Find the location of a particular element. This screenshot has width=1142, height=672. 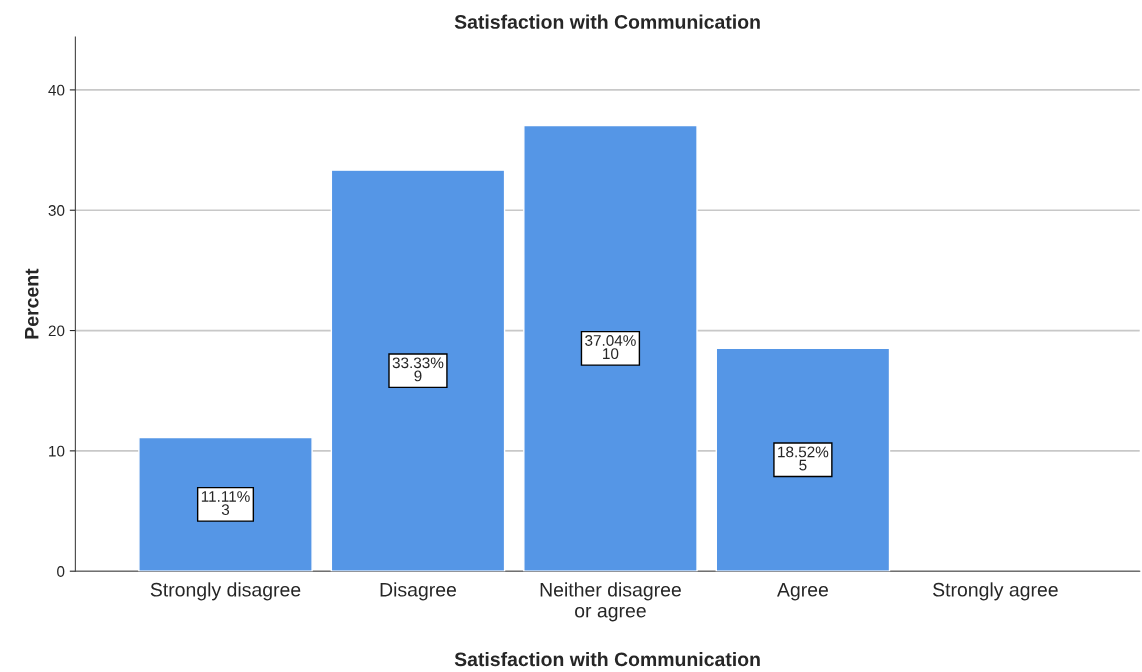

y-tick-label: 10 is located at coordinates (57, 451).